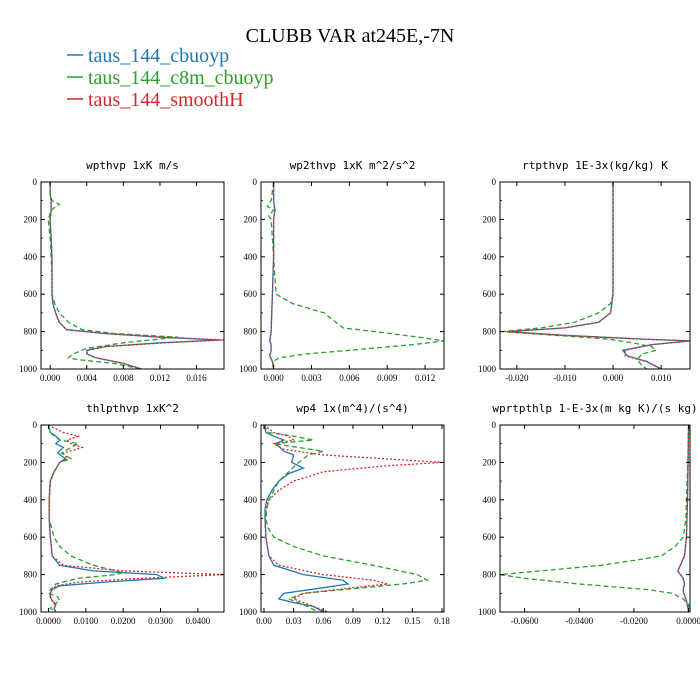 This screenshot has height=700, width=700. What do you see at coordinates (294, 621) in the screenshot?
I see `xtick-label-4-1: 0.03` at bounding box center [294, 621].